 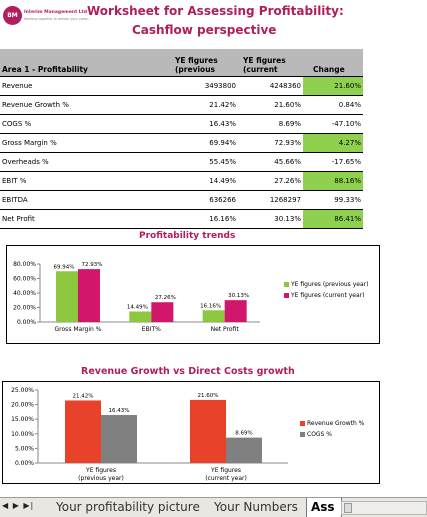 What do you see at coordinates (83, 396) in the screenshot?
I see `bar-data-label: 21.42%` at bounding box center [83, 396].